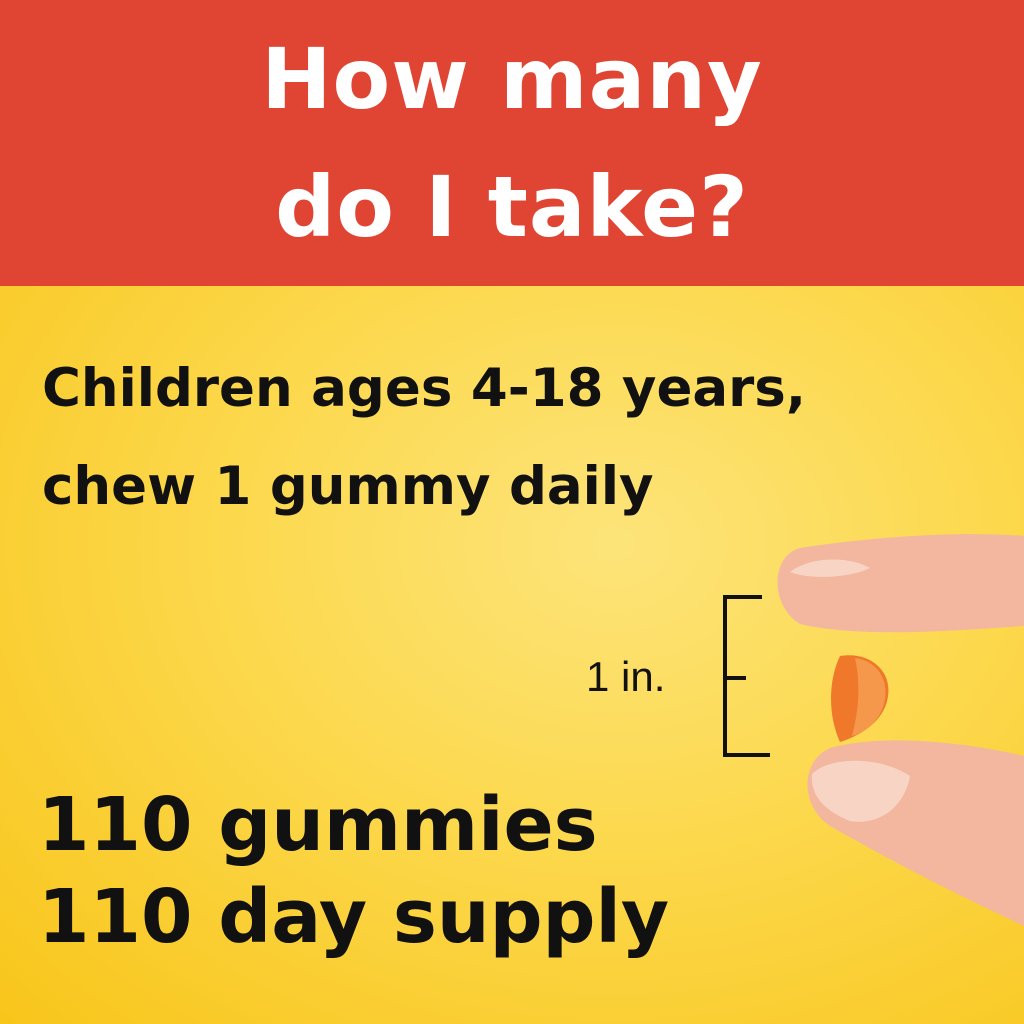  I want to click on day-supply: 110 day supply, so click(354, 917).